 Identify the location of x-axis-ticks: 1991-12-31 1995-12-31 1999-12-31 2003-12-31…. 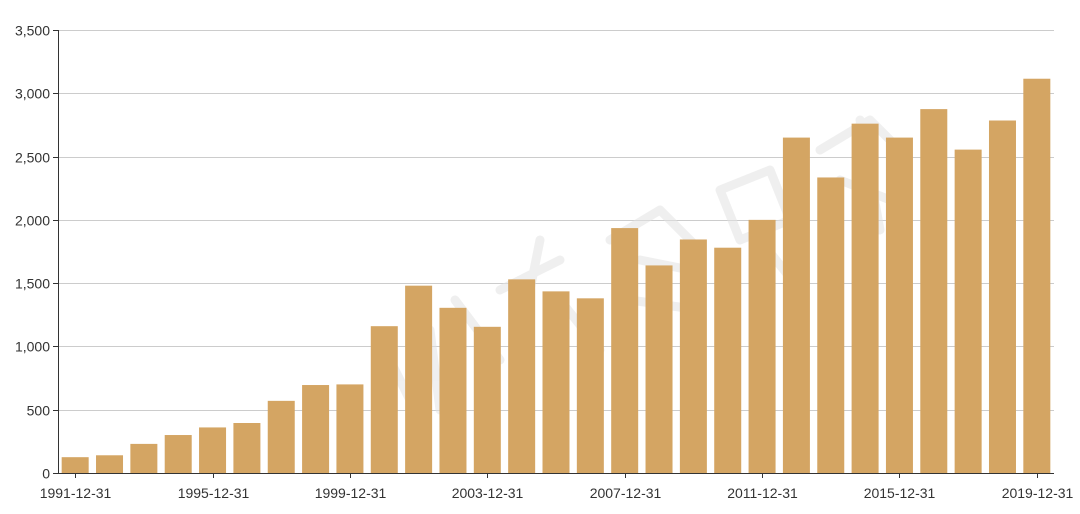
(557, 487).